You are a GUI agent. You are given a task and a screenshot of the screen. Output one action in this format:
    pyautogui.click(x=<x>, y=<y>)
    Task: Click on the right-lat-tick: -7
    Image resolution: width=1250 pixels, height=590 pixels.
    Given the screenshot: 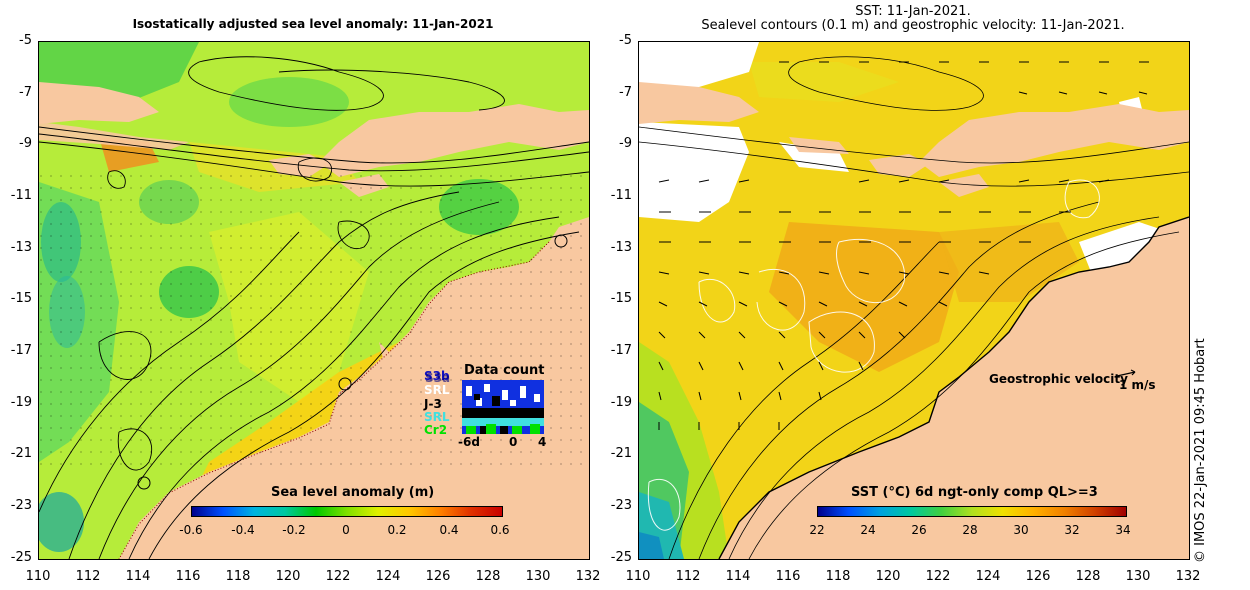 What is the action you would take?
    pyautogui.click(x=625, y=92)
    